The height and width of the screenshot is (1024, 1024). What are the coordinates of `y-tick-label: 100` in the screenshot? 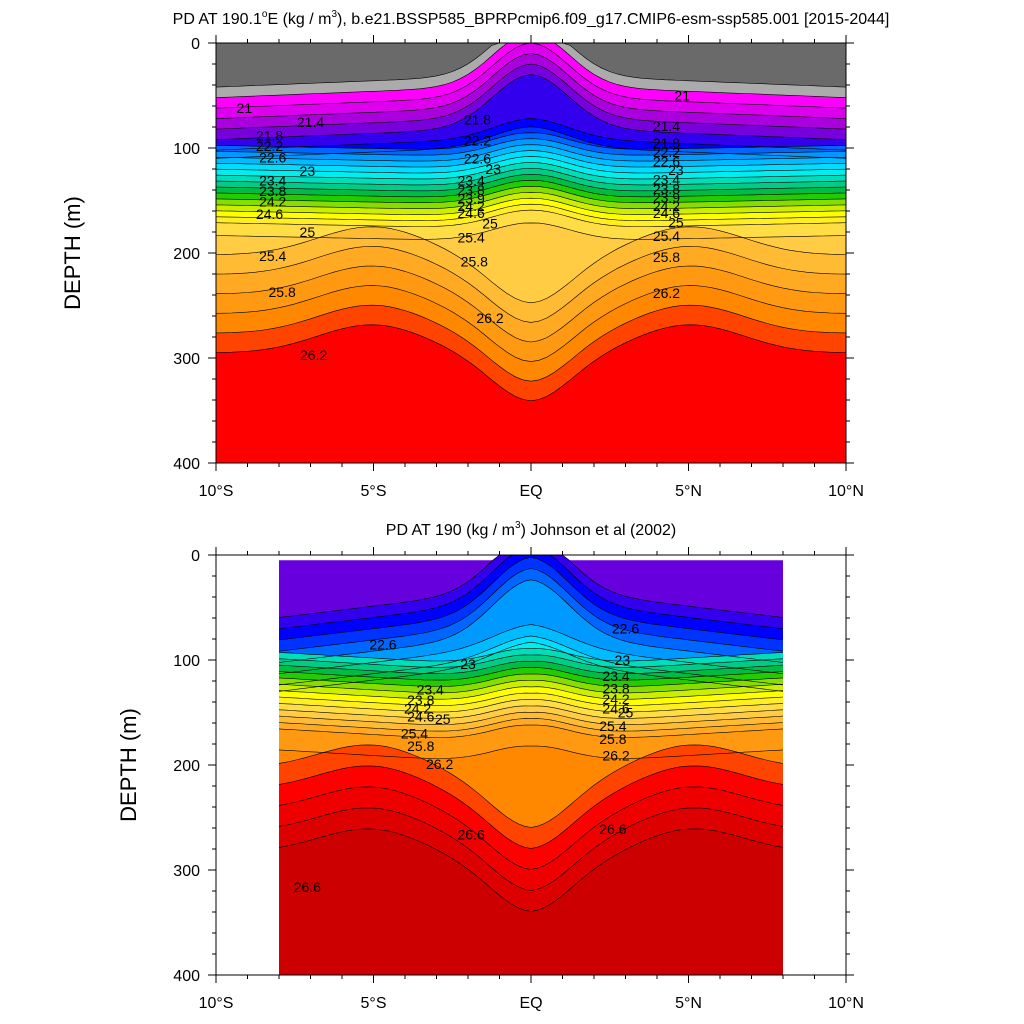 It's located at (186, 661).